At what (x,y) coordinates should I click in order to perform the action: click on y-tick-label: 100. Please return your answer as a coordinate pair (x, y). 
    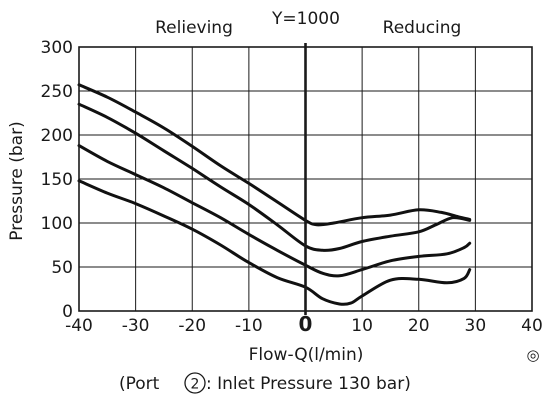
    Looking at the image, I should click on (57, 224).